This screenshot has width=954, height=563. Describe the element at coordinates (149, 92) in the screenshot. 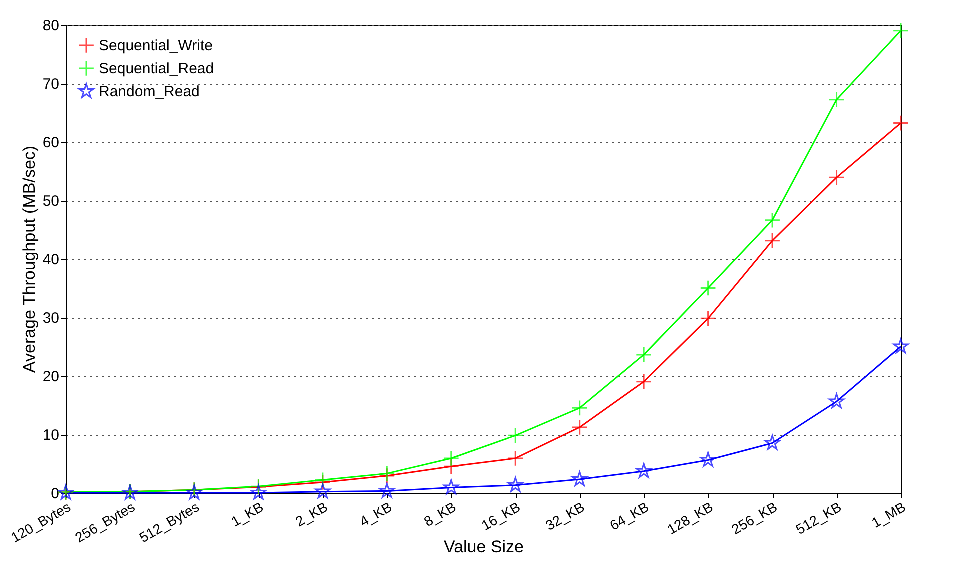

I see `legend-label: Random_Read` at that location.